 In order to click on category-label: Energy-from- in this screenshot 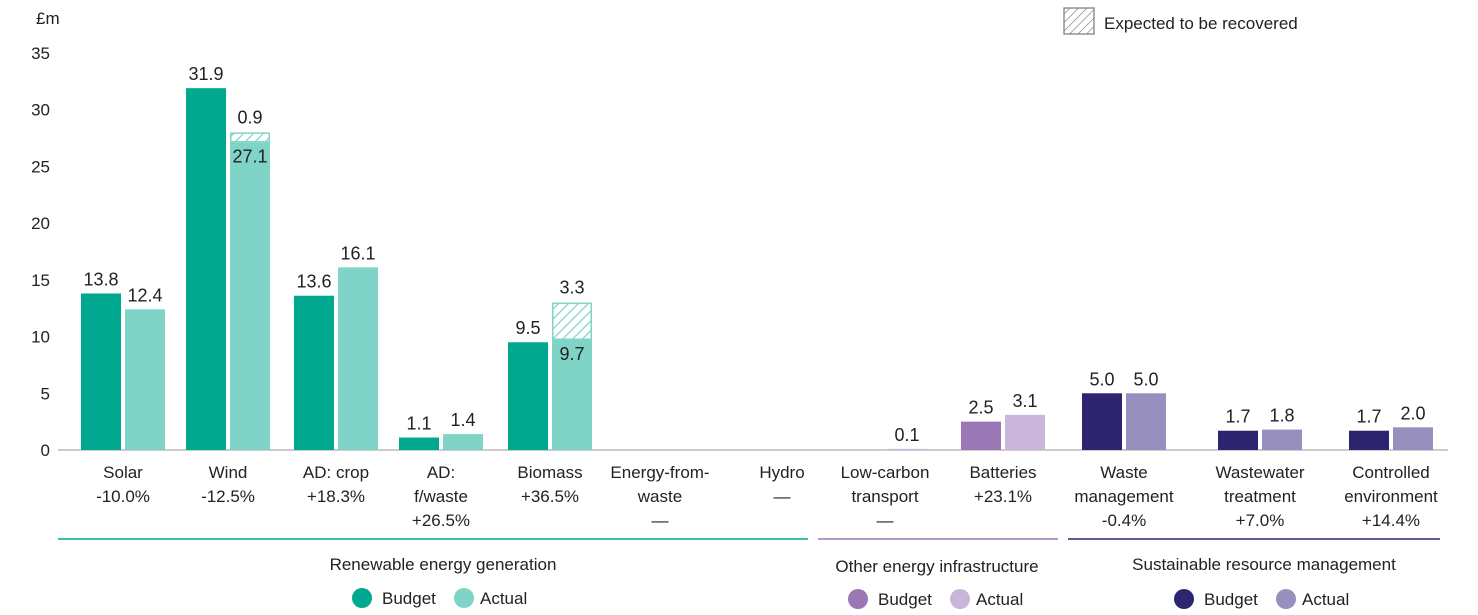, I will do `click(659, 472)`.